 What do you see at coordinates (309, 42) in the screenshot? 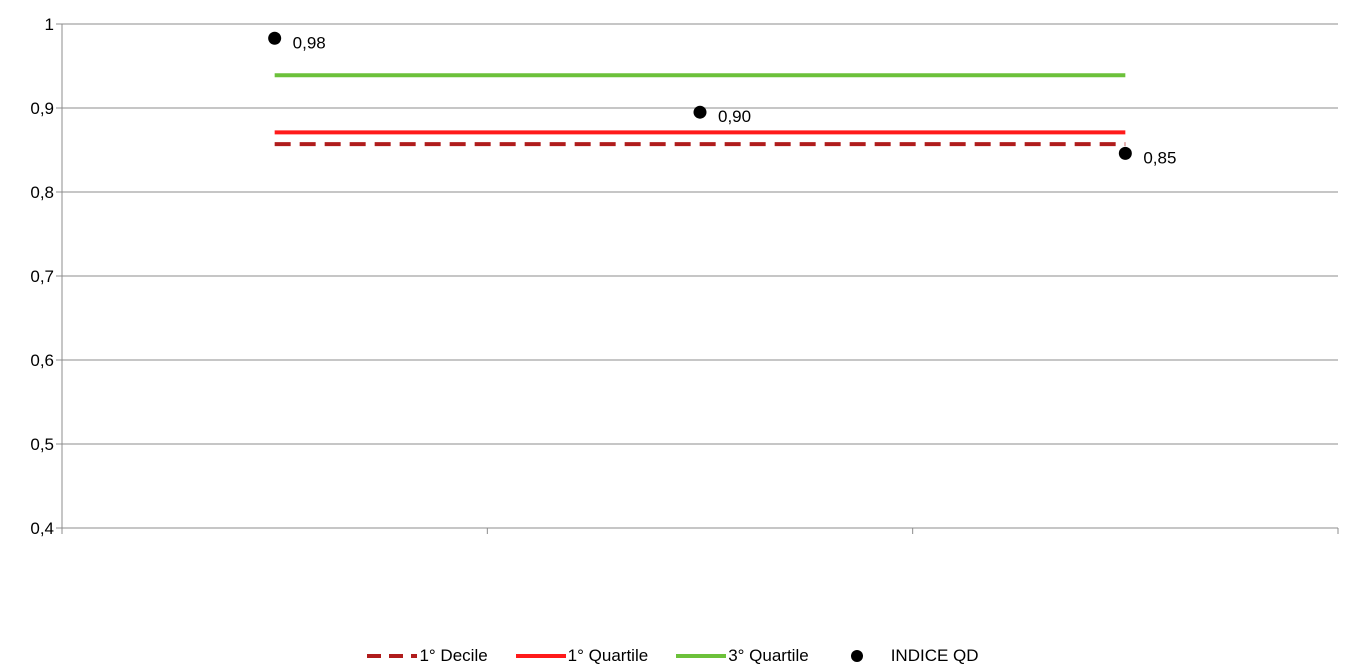
I see `data-label: 0,98` at bounding box center [309, 42].